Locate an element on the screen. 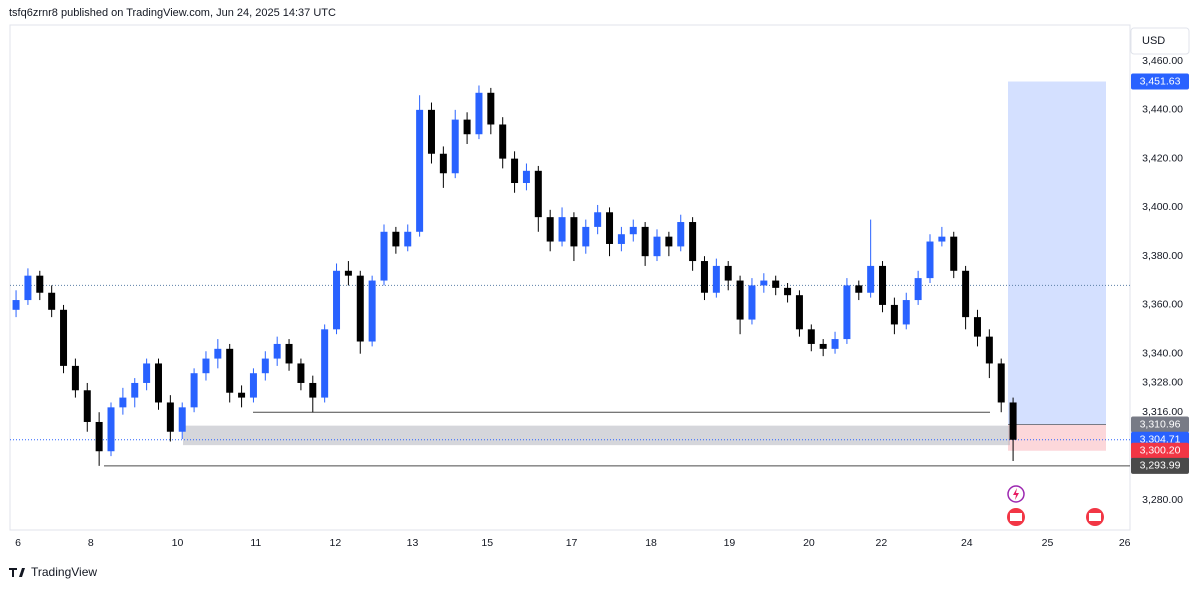 This screenshot has height=589, width=1200. x-tick-label: 26 is located at coordinates (1125, 543).